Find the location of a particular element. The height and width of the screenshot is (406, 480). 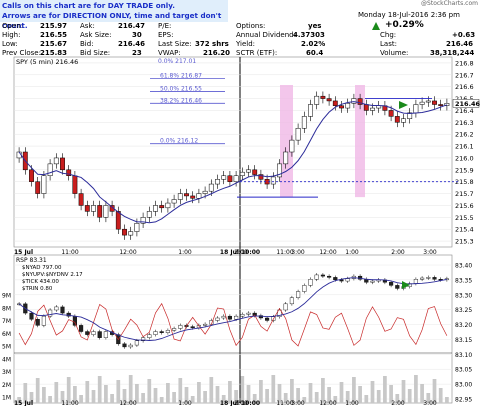

breadth-x-tick: 3:00 is located at coordinates (430, 403).